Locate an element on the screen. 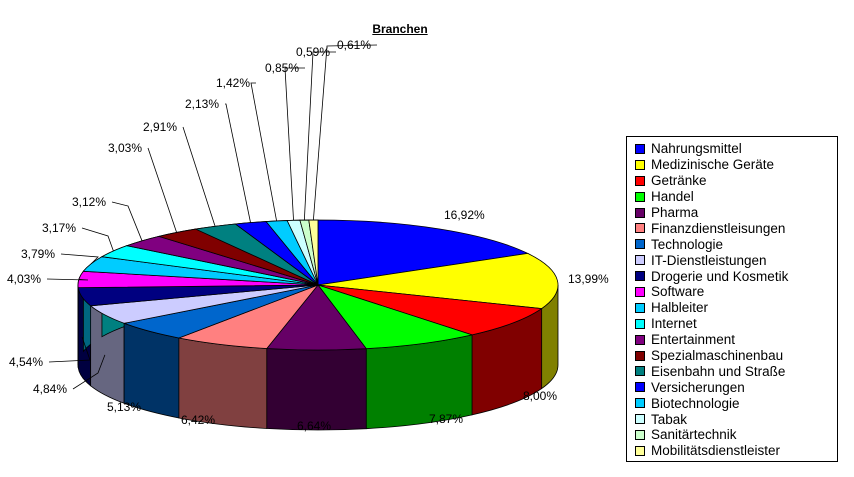 This screenshot has height=477, width=854. legend-label: Internet is located at coordinates (674, 323).